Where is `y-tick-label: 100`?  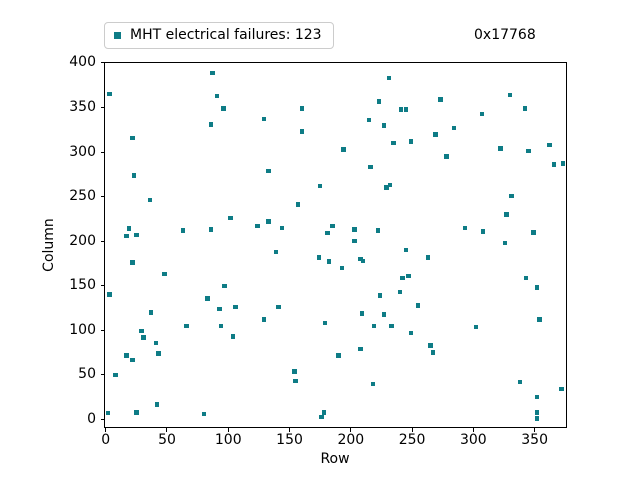
y-tick-label: 100 is located at coordinates (82, 329).